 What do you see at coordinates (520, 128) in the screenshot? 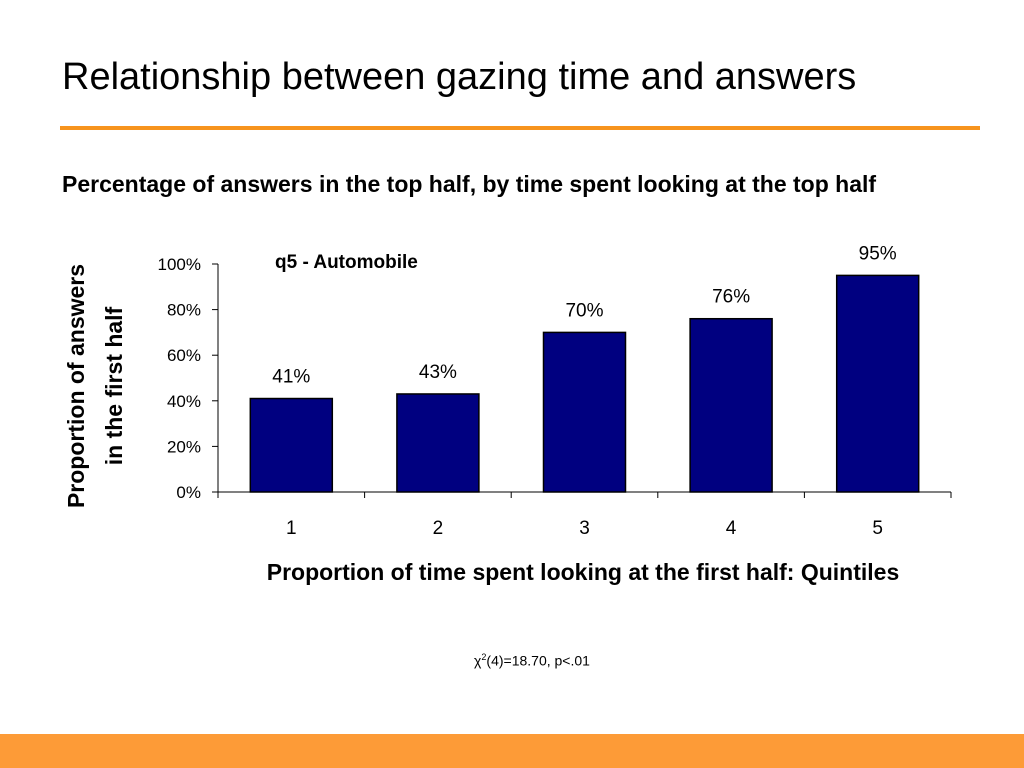
I see `title-divider` at bounding box center [520, 128].